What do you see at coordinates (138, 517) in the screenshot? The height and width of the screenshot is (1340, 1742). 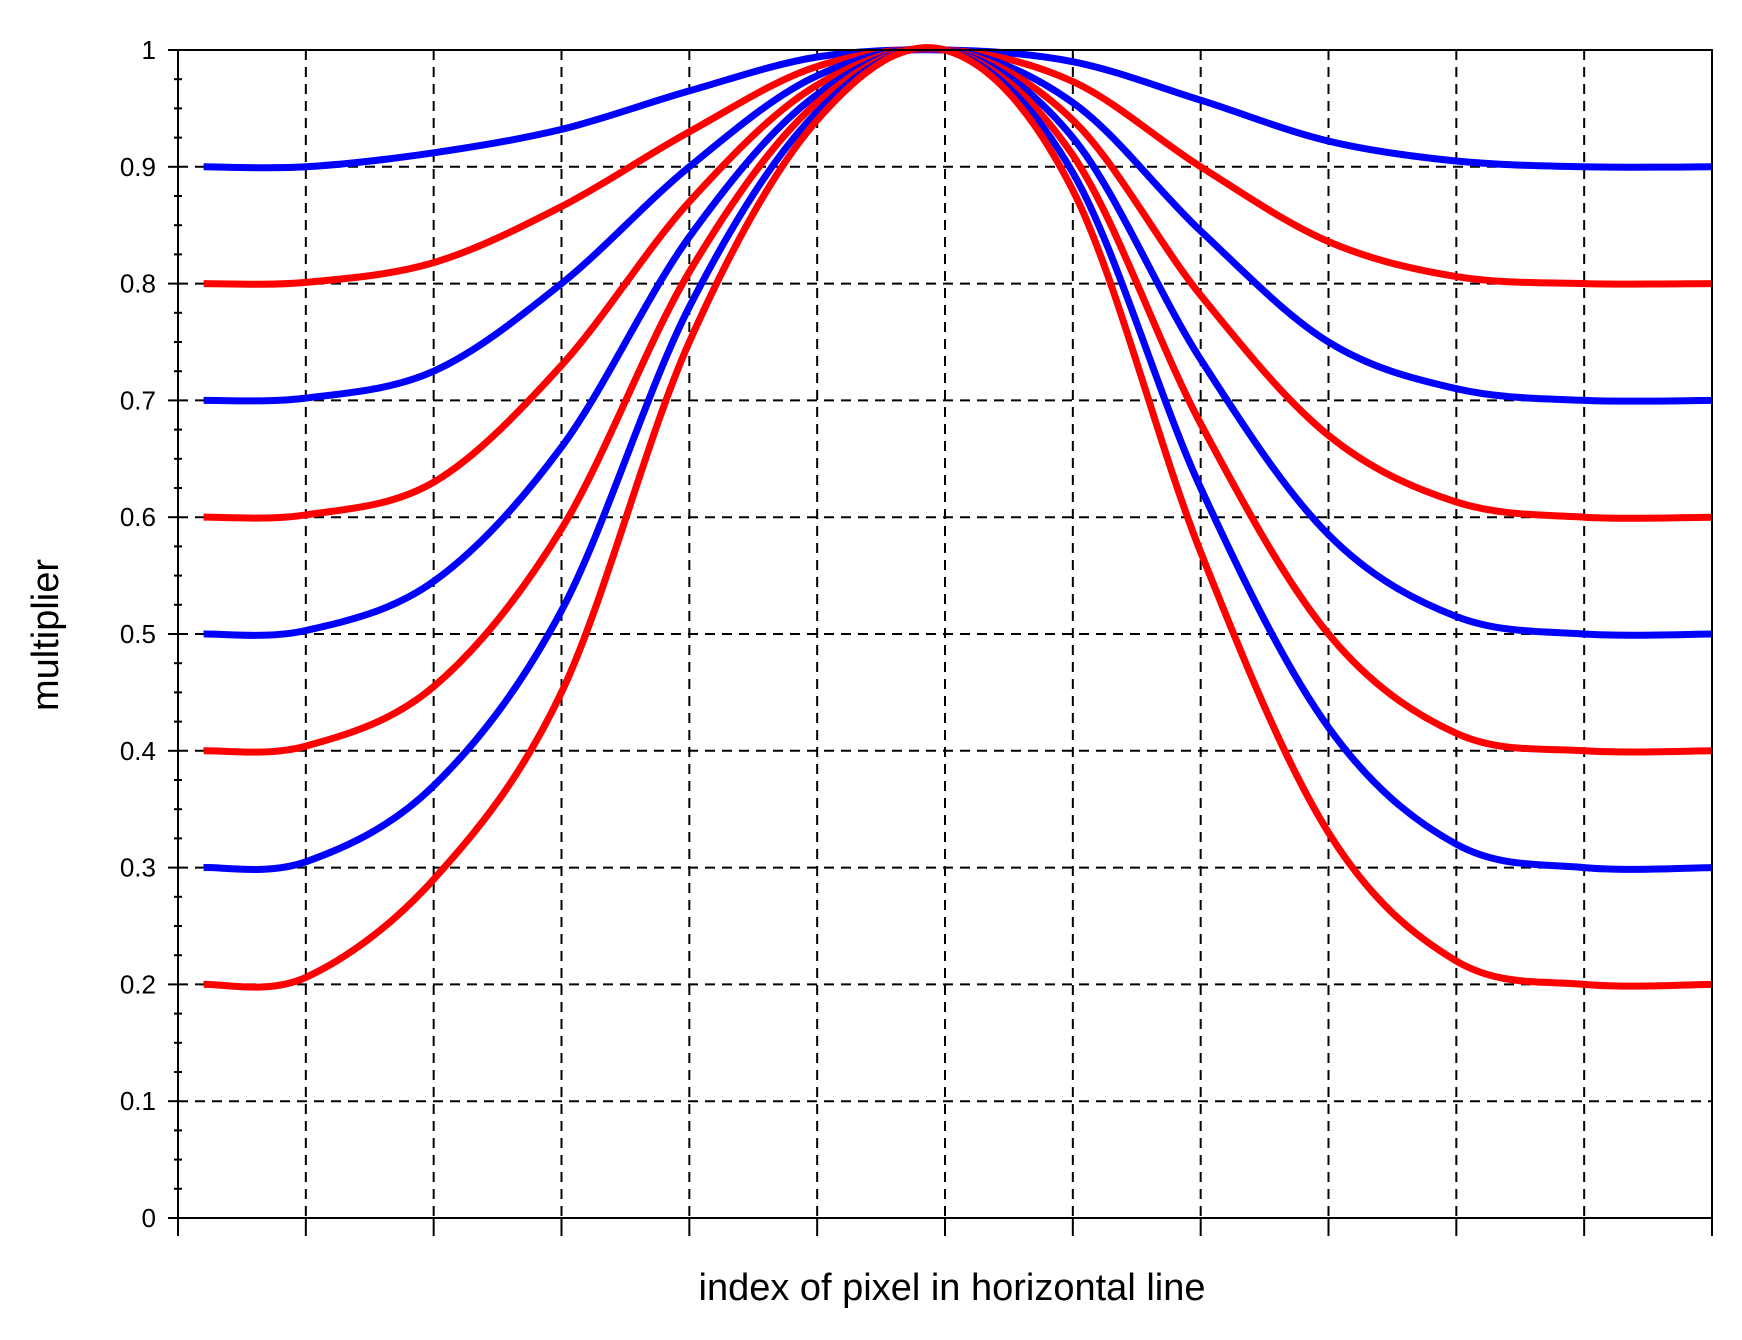 I see `y-tick-label-6: 0.6` at bounding box center [138, 517].